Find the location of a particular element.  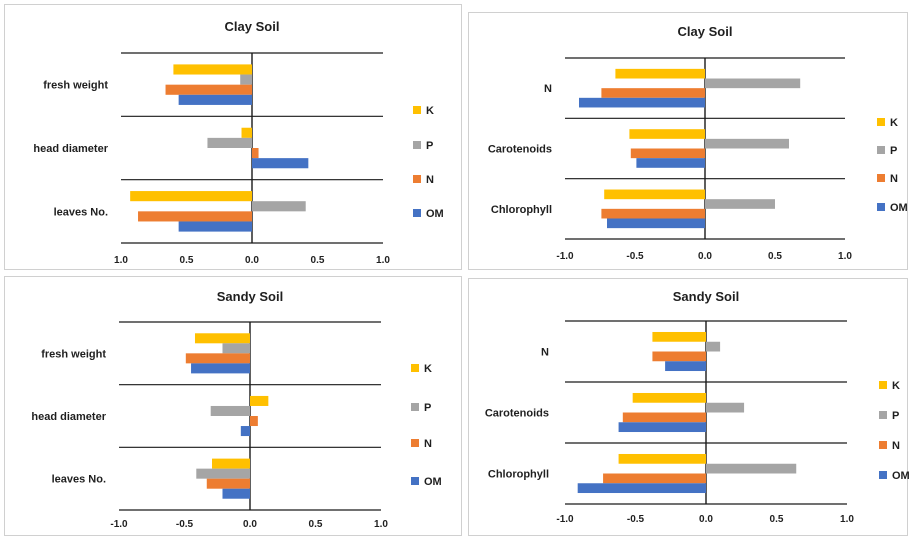

category-label-head-diameter: head diameter is located at coordinates (68, 417).